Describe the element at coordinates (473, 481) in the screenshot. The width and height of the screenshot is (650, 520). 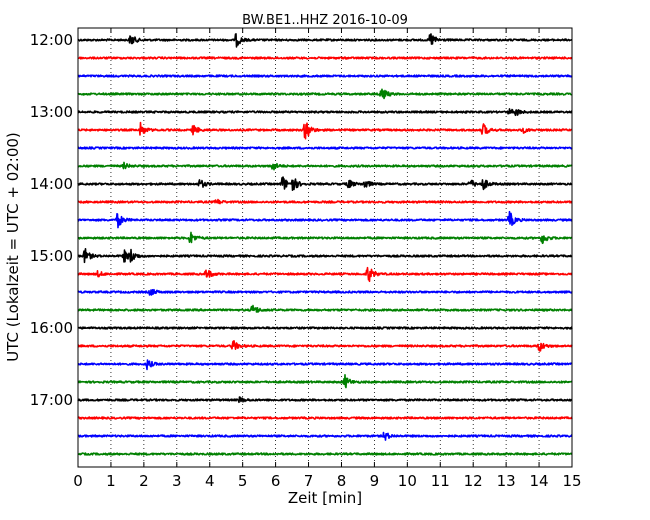
I see `x-tick-label: 12` at that location.